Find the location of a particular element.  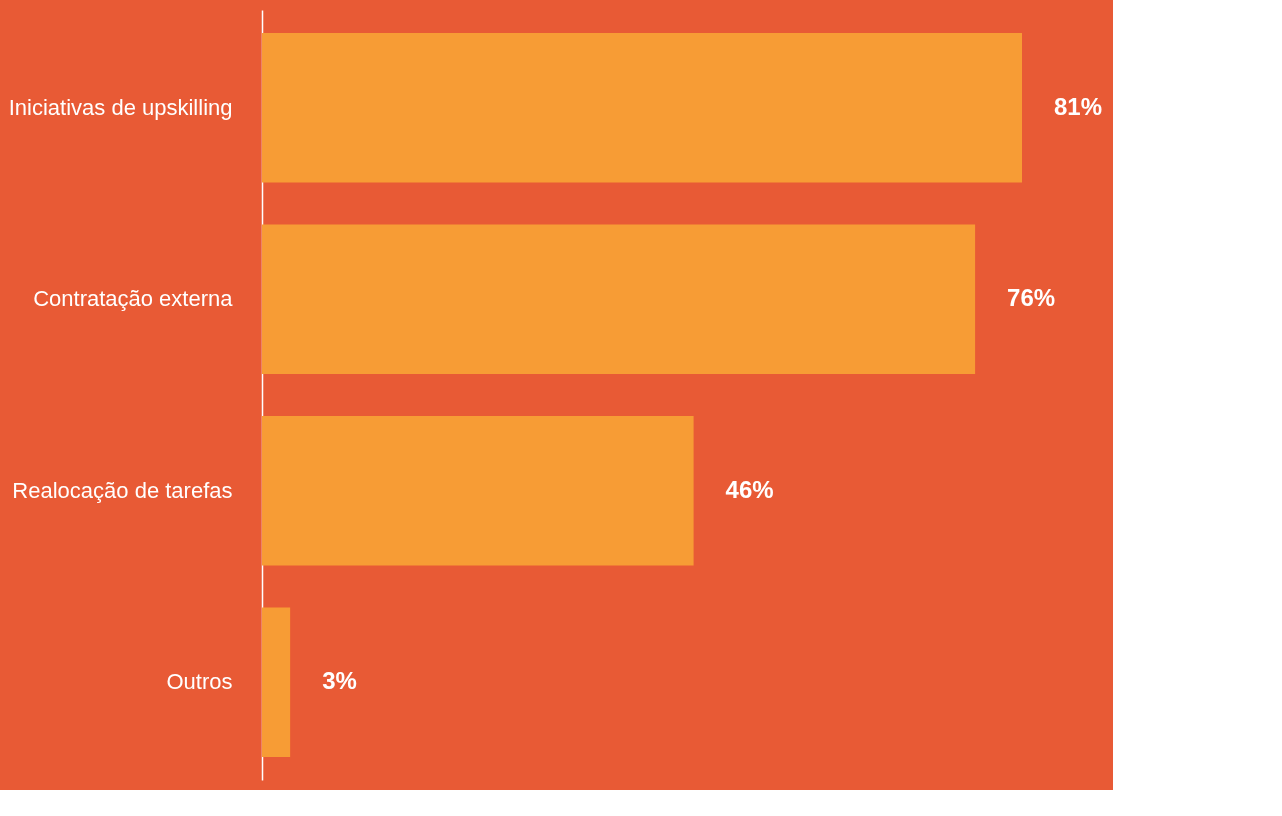

y-tick-label: Realocação de tarefas is located at coordinates (122, 490).